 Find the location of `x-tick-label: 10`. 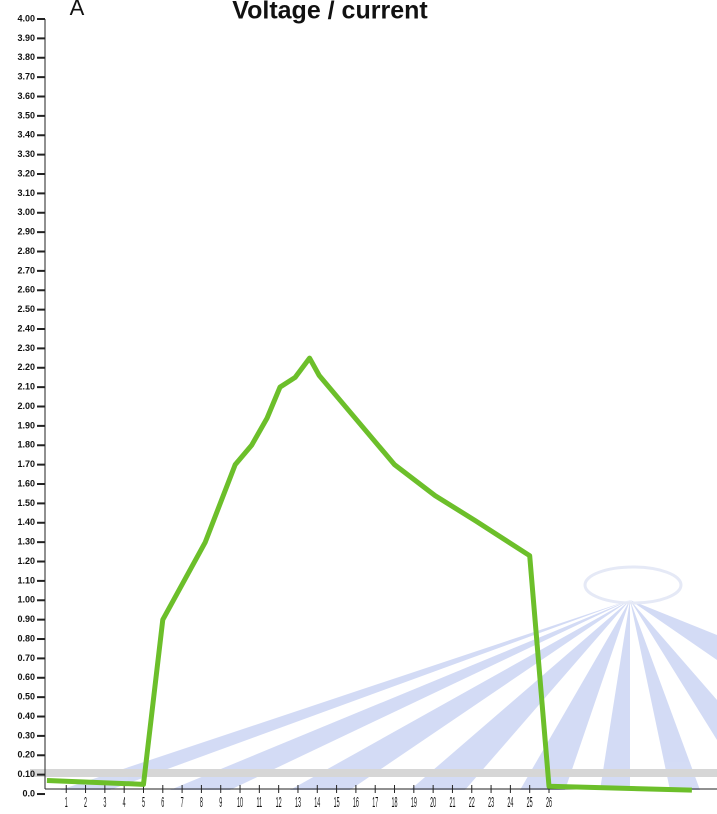

x-tick-label: 10 is located at coordinates (240, 803).